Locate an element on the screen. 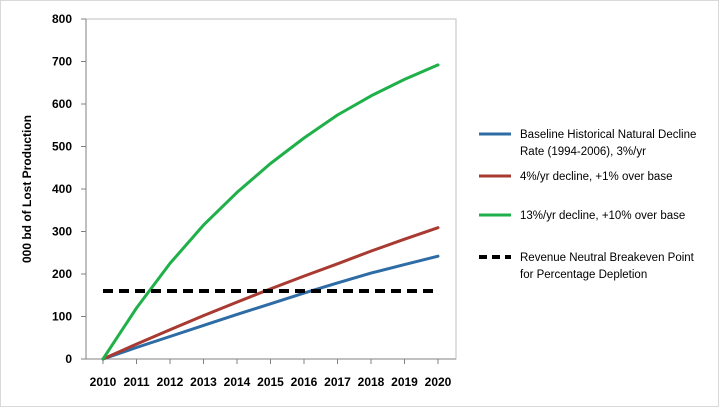 This screenshot has height=413, width=719. x-tick-label: 2014 is located at coordinates (237, 382).